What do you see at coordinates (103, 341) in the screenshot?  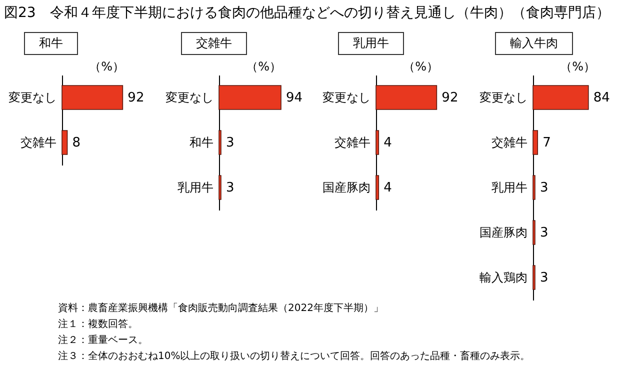 I see `text: 注２：重量ベース。` at bounding box center [103, 341].